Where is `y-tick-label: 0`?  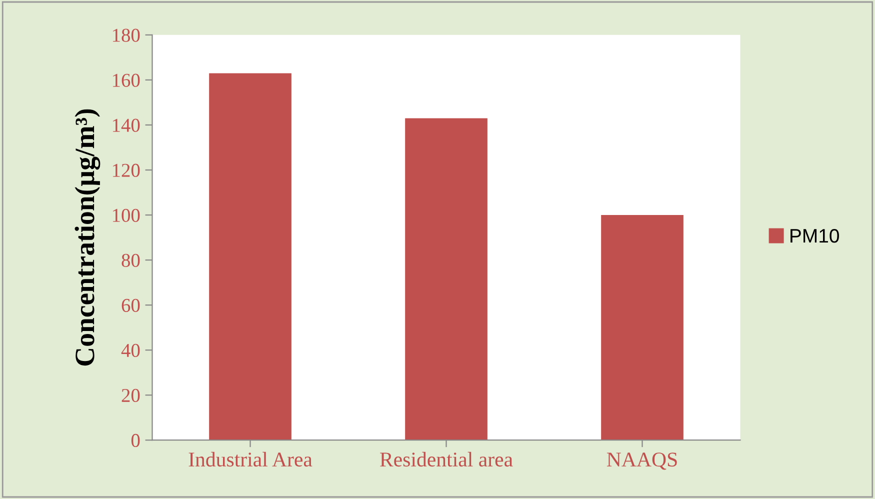
y-tick-label: 0 is located at coordinates (135, 441).